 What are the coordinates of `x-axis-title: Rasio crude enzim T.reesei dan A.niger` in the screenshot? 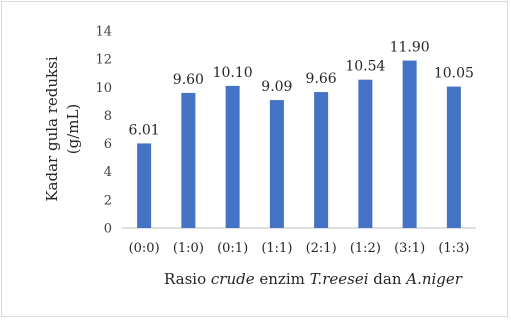 It's located at (313, 279).